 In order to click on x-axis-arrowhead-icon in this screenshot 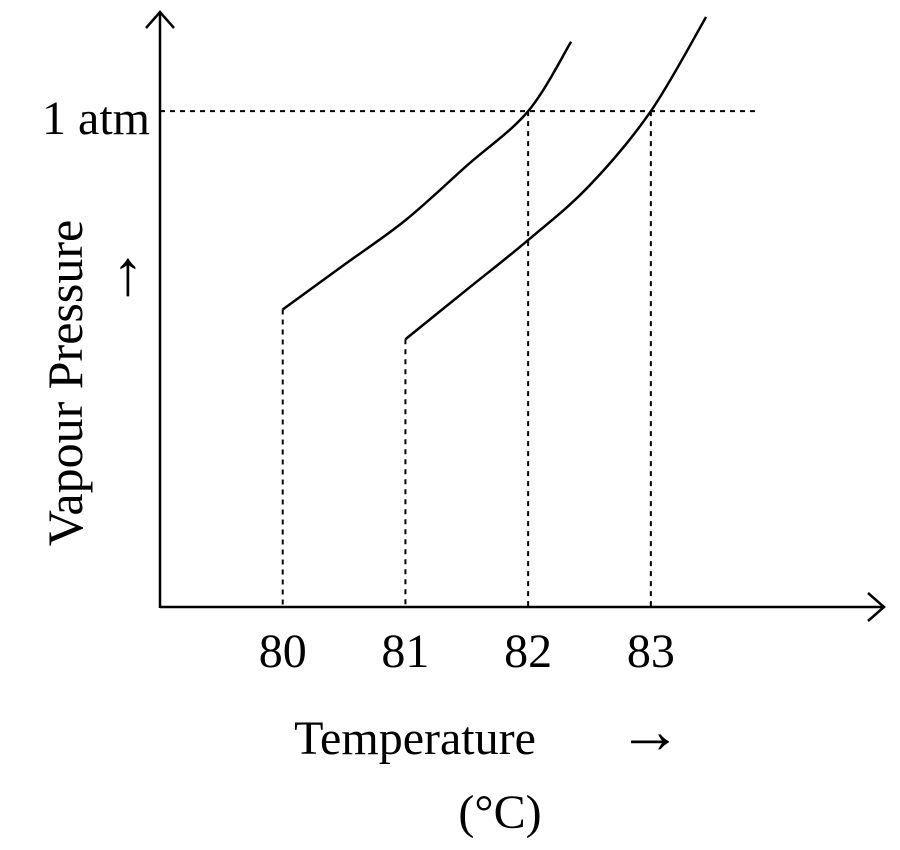, I will do `click(876, 607)`.